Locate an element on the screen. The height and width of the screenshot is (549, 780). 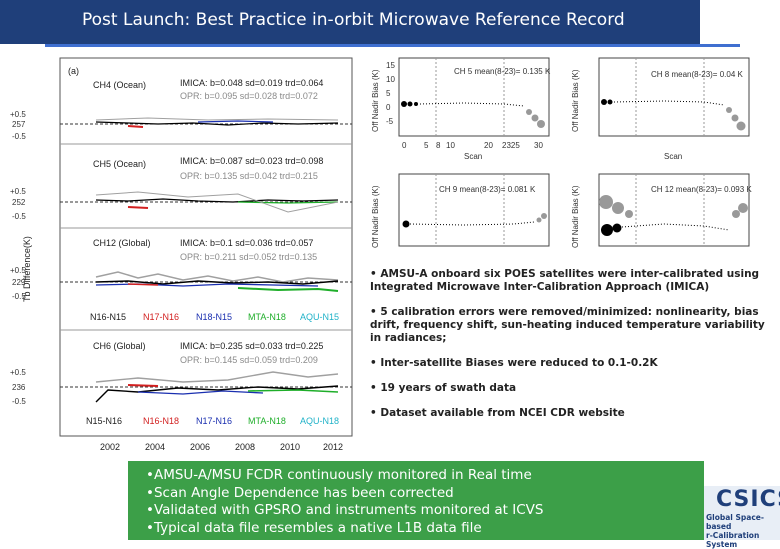
left-x-ticks: 2002 2004 2006 2008 2010 2012 is located at coordinates (221, 447).